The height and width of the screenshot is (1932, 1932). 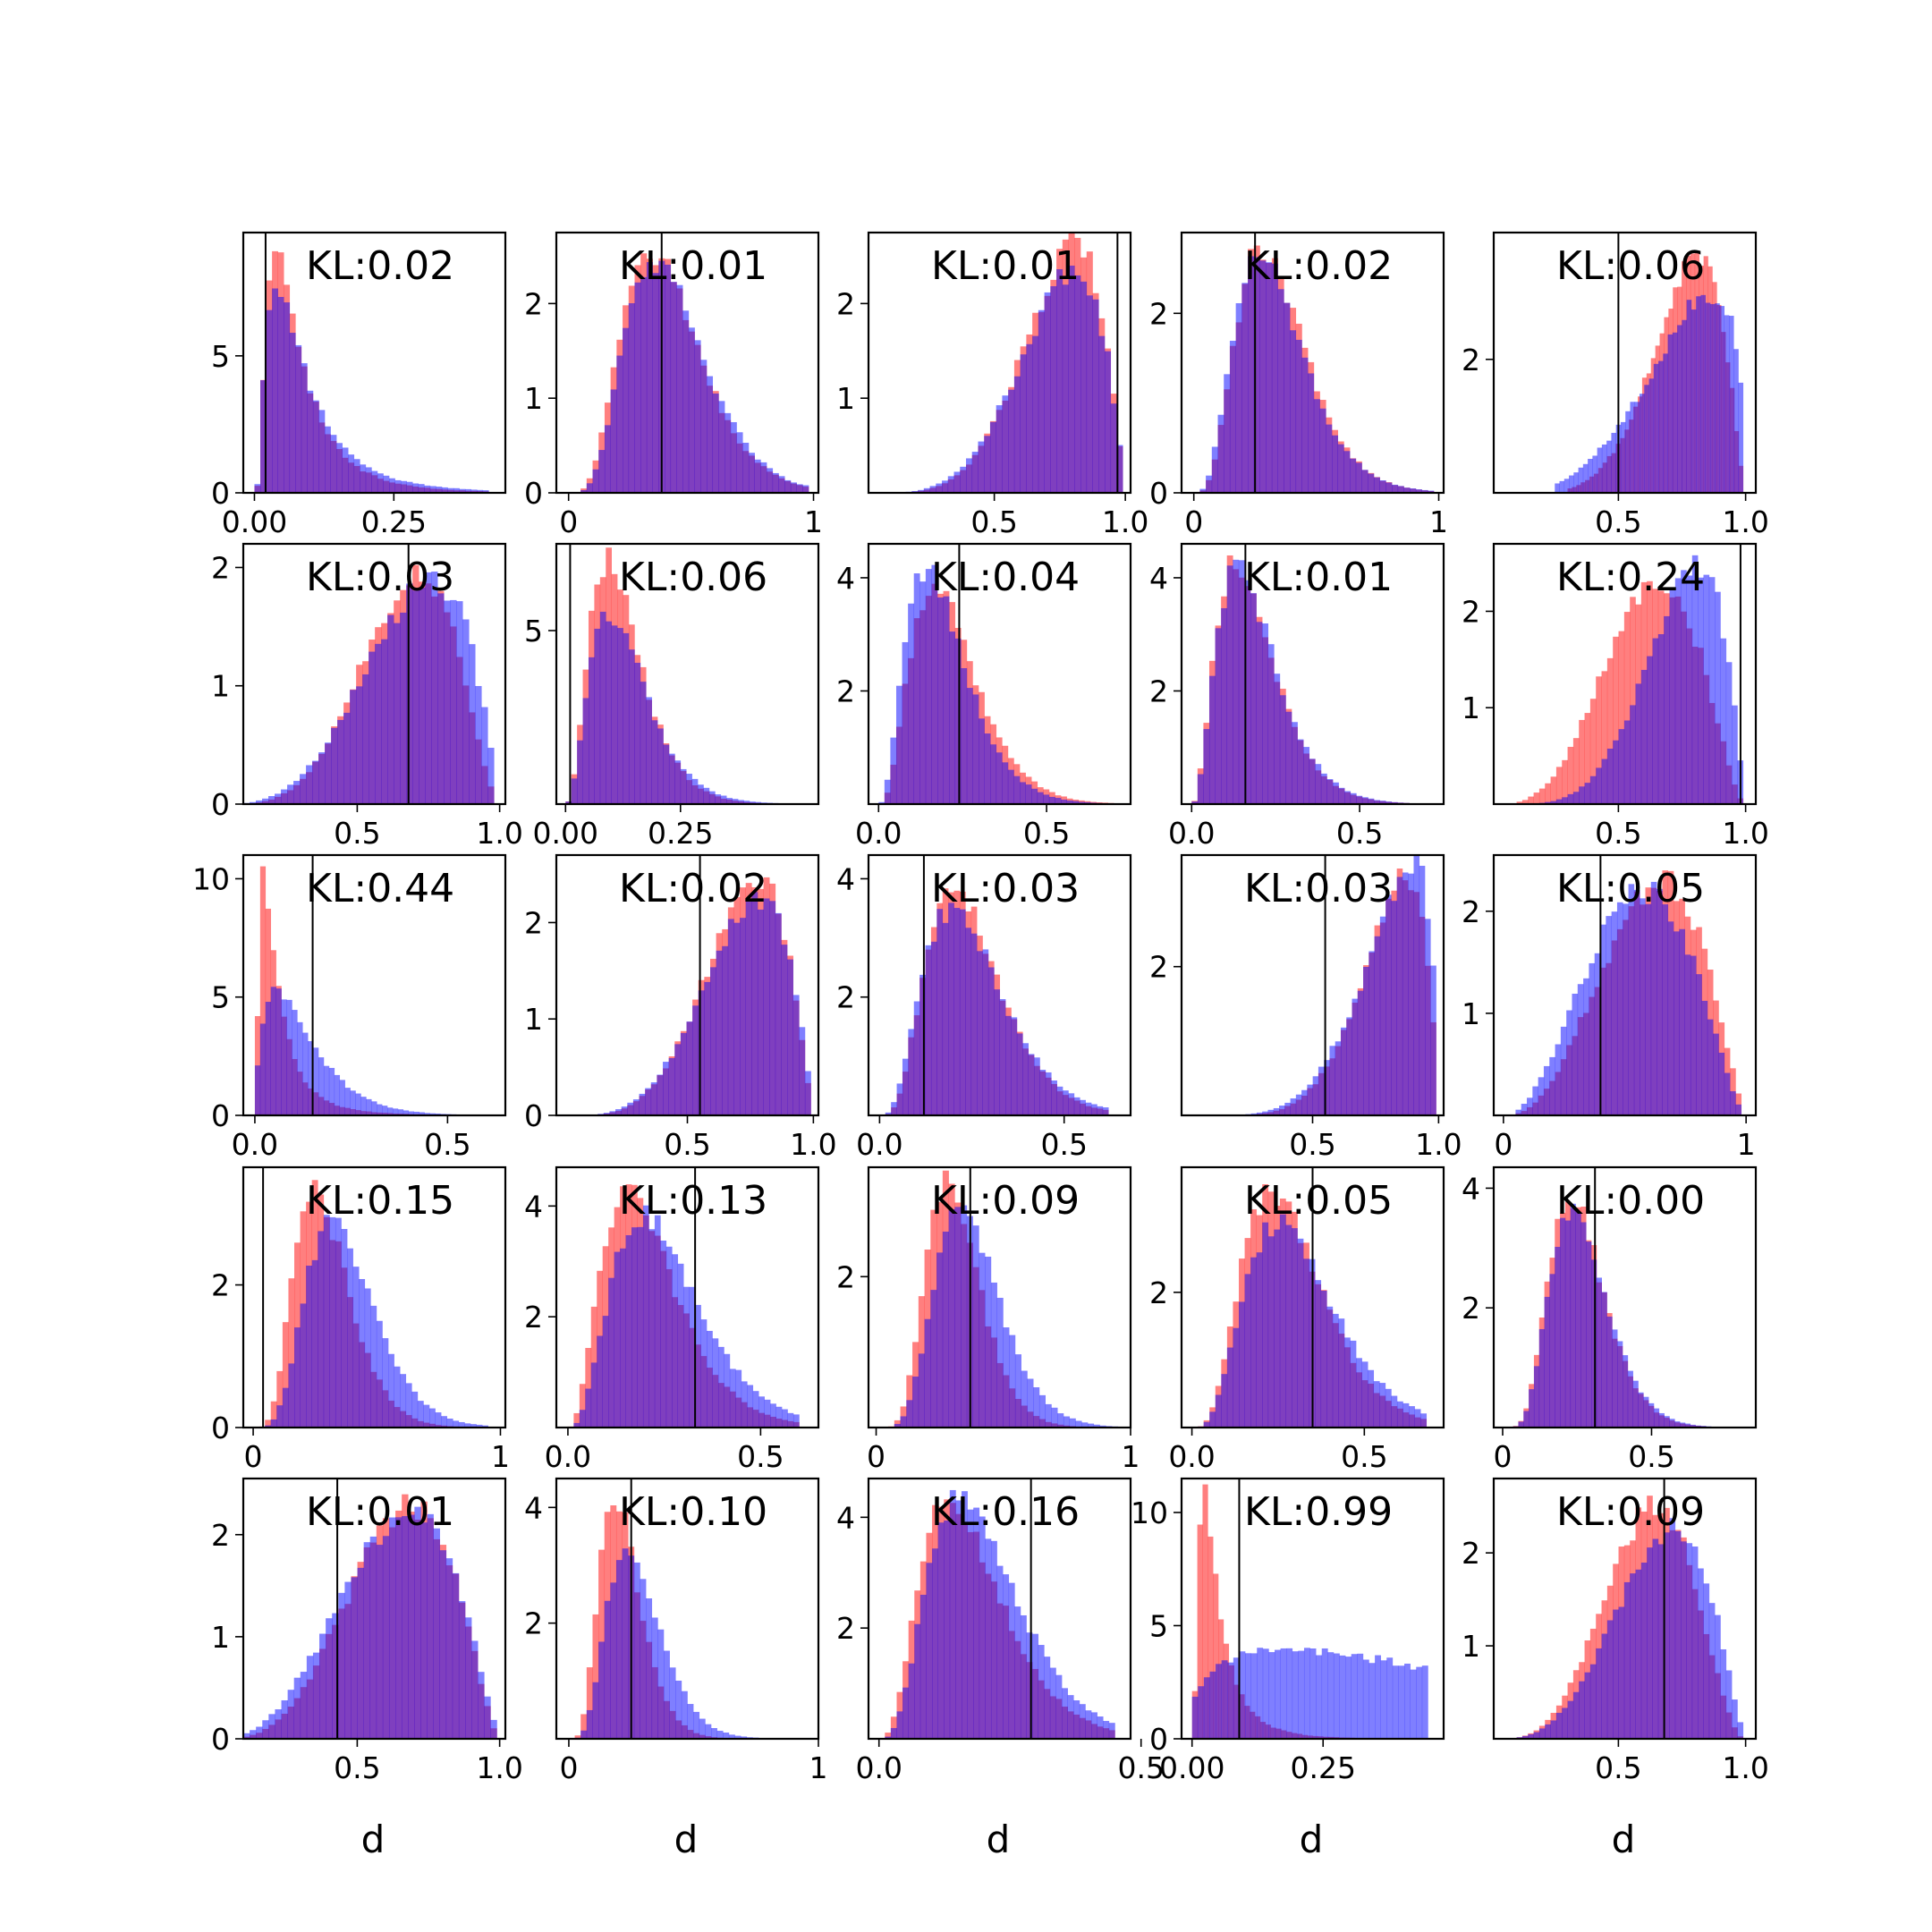 I want to click on subplot-r1c5: 0.5 1.0 2 KL:0.06, so click(x=1615, y=385).